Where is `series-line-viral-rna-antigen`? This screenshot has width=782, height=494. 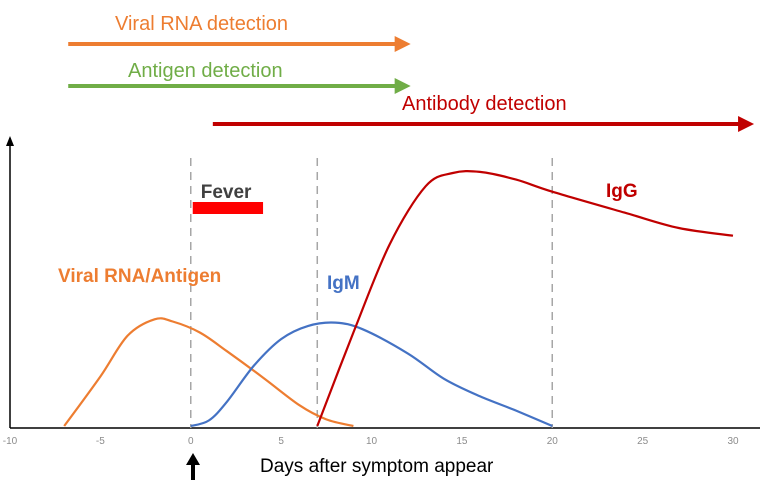 series-line-viral-rna-antigen is located at coordinates (208, 372).